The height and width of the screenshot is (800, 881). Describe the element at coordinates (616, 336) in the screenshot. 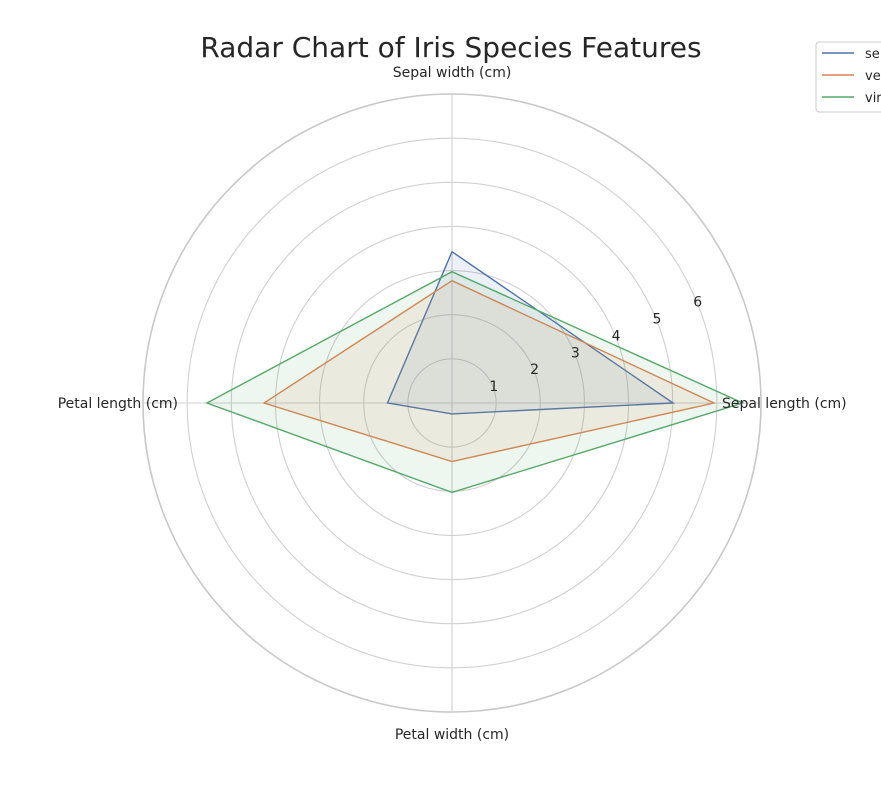

I see `radial-tick-label: 4` at that location.